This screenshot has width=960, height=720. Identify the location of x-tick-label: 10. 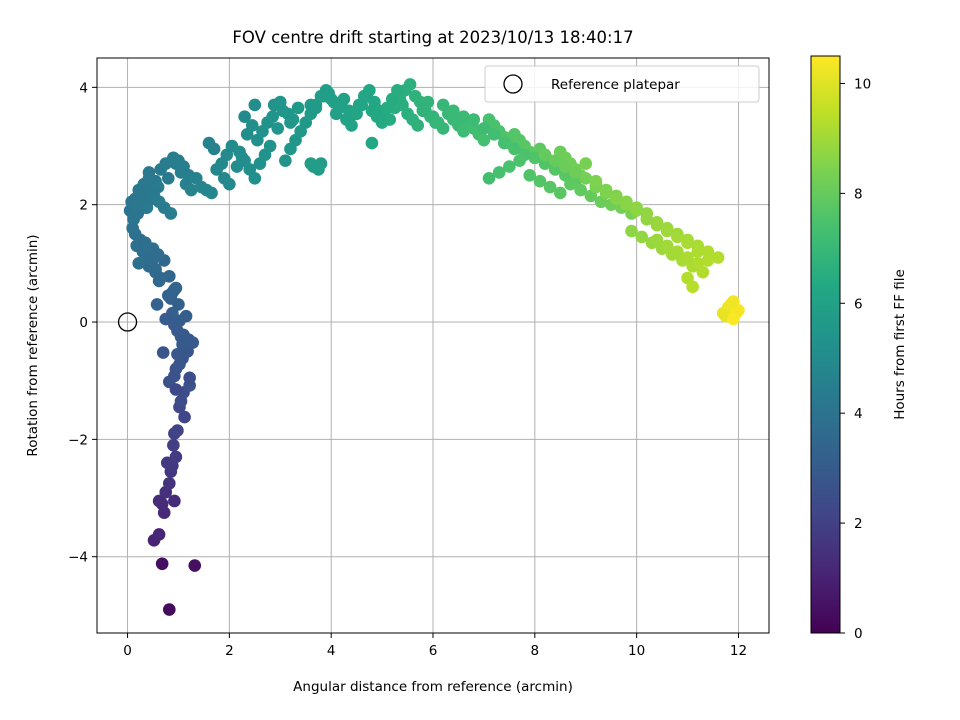
(636, 651).